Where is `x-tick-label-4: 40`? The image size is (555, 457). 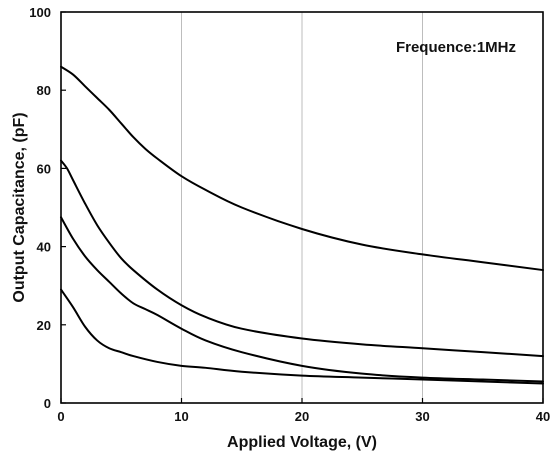
x-tick-label-4: 40 is located at coordinates (543, 416).